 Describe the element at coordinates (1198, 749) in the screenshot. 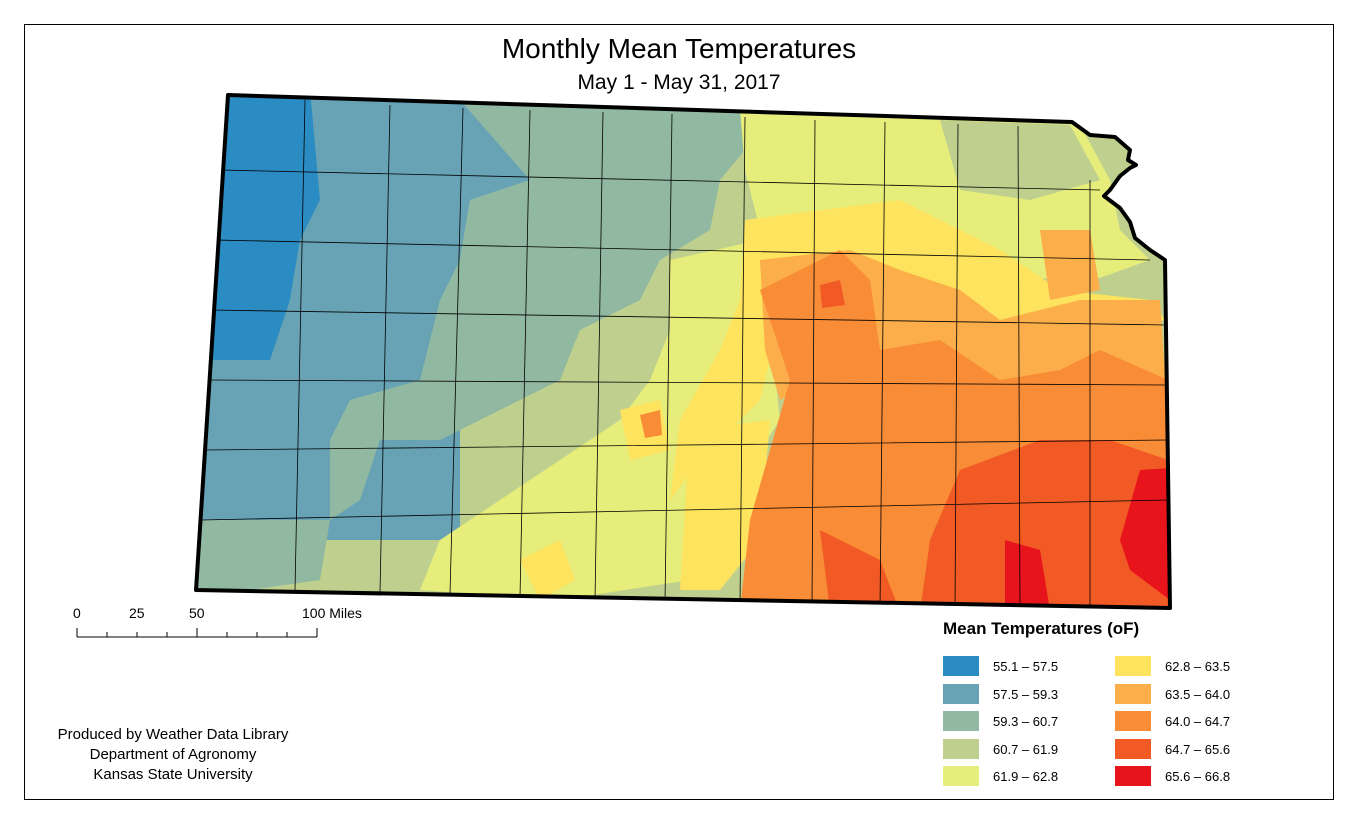

I see `legend-label: 64.7 – 65.6` at that location.